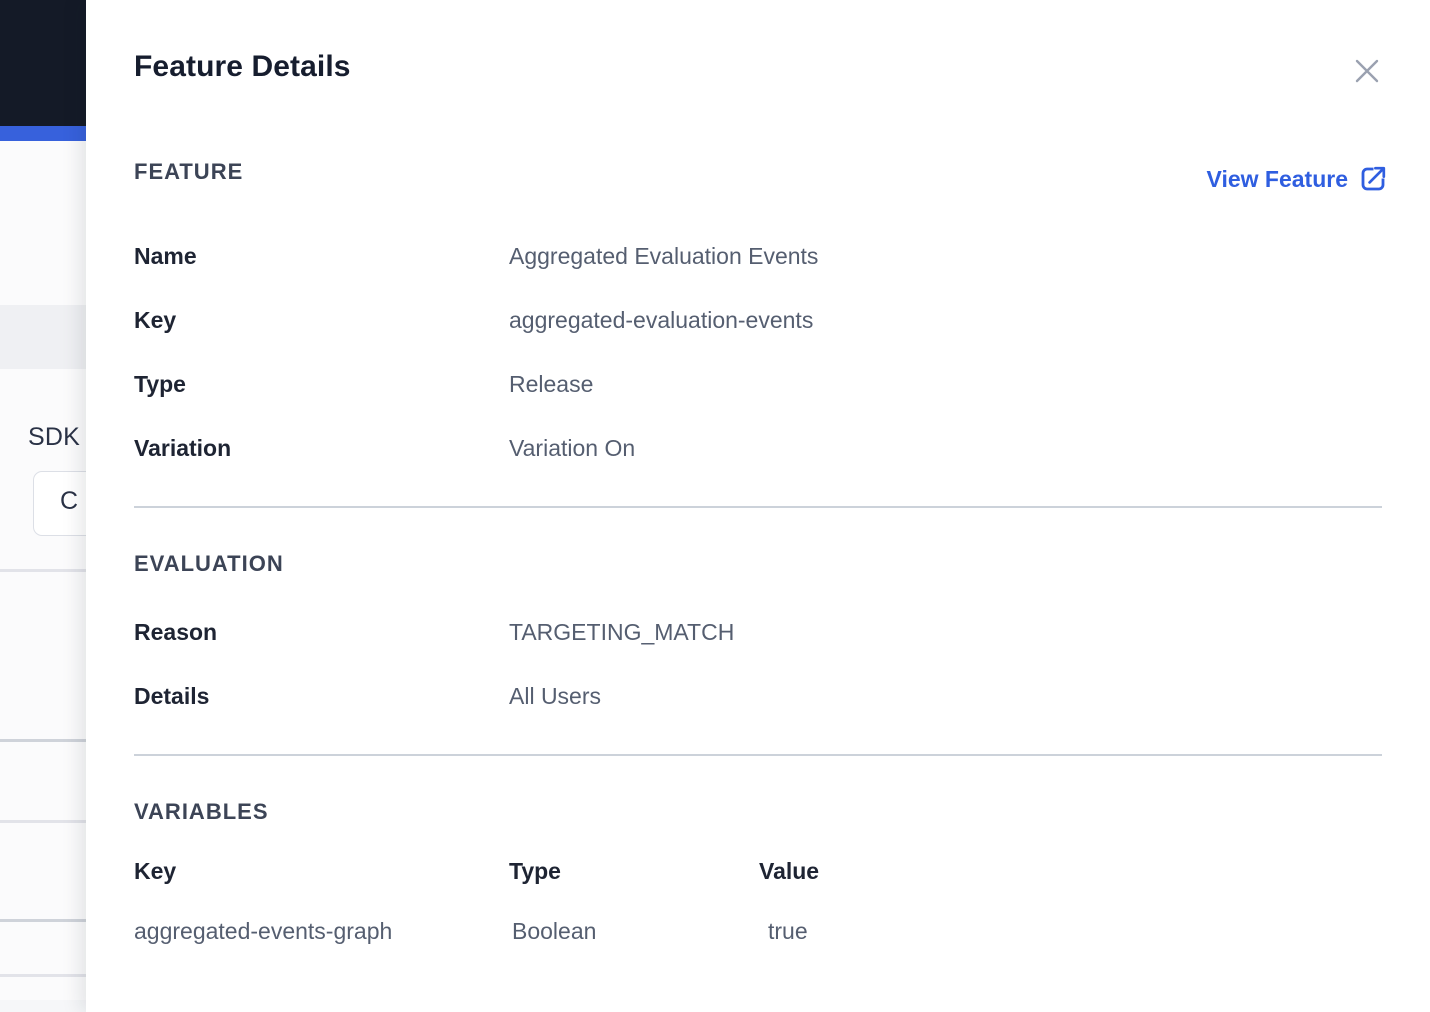  What do you see at coordinates (43, 133) in the screenshot?
I see `accent-bar` at bounding box center [43, 133].